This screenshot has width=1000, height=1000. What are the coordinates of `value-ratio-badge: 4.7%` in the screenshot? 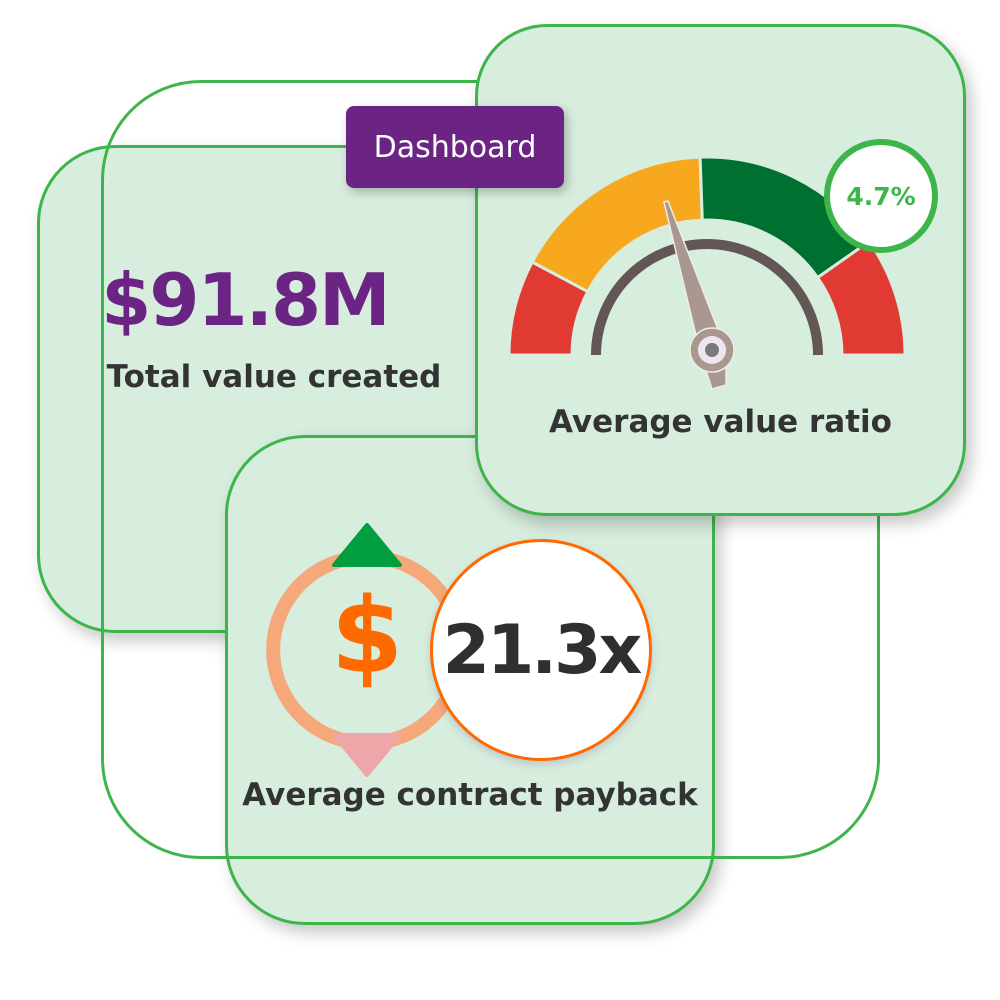 It's located at (881, 196).